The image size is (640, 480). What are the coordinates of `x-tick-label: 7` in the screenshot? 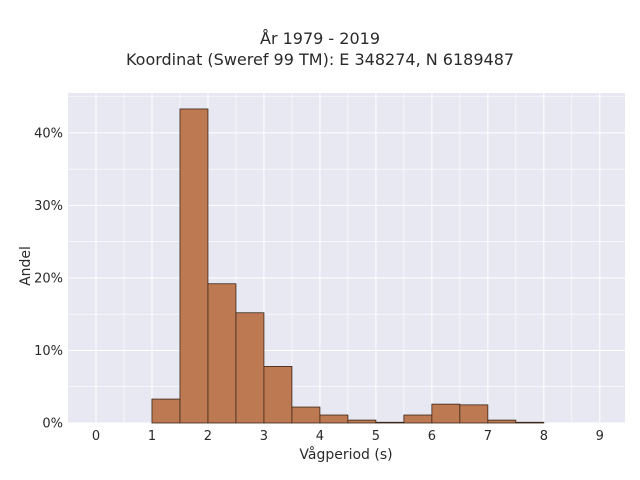 It's located at (488, 436).